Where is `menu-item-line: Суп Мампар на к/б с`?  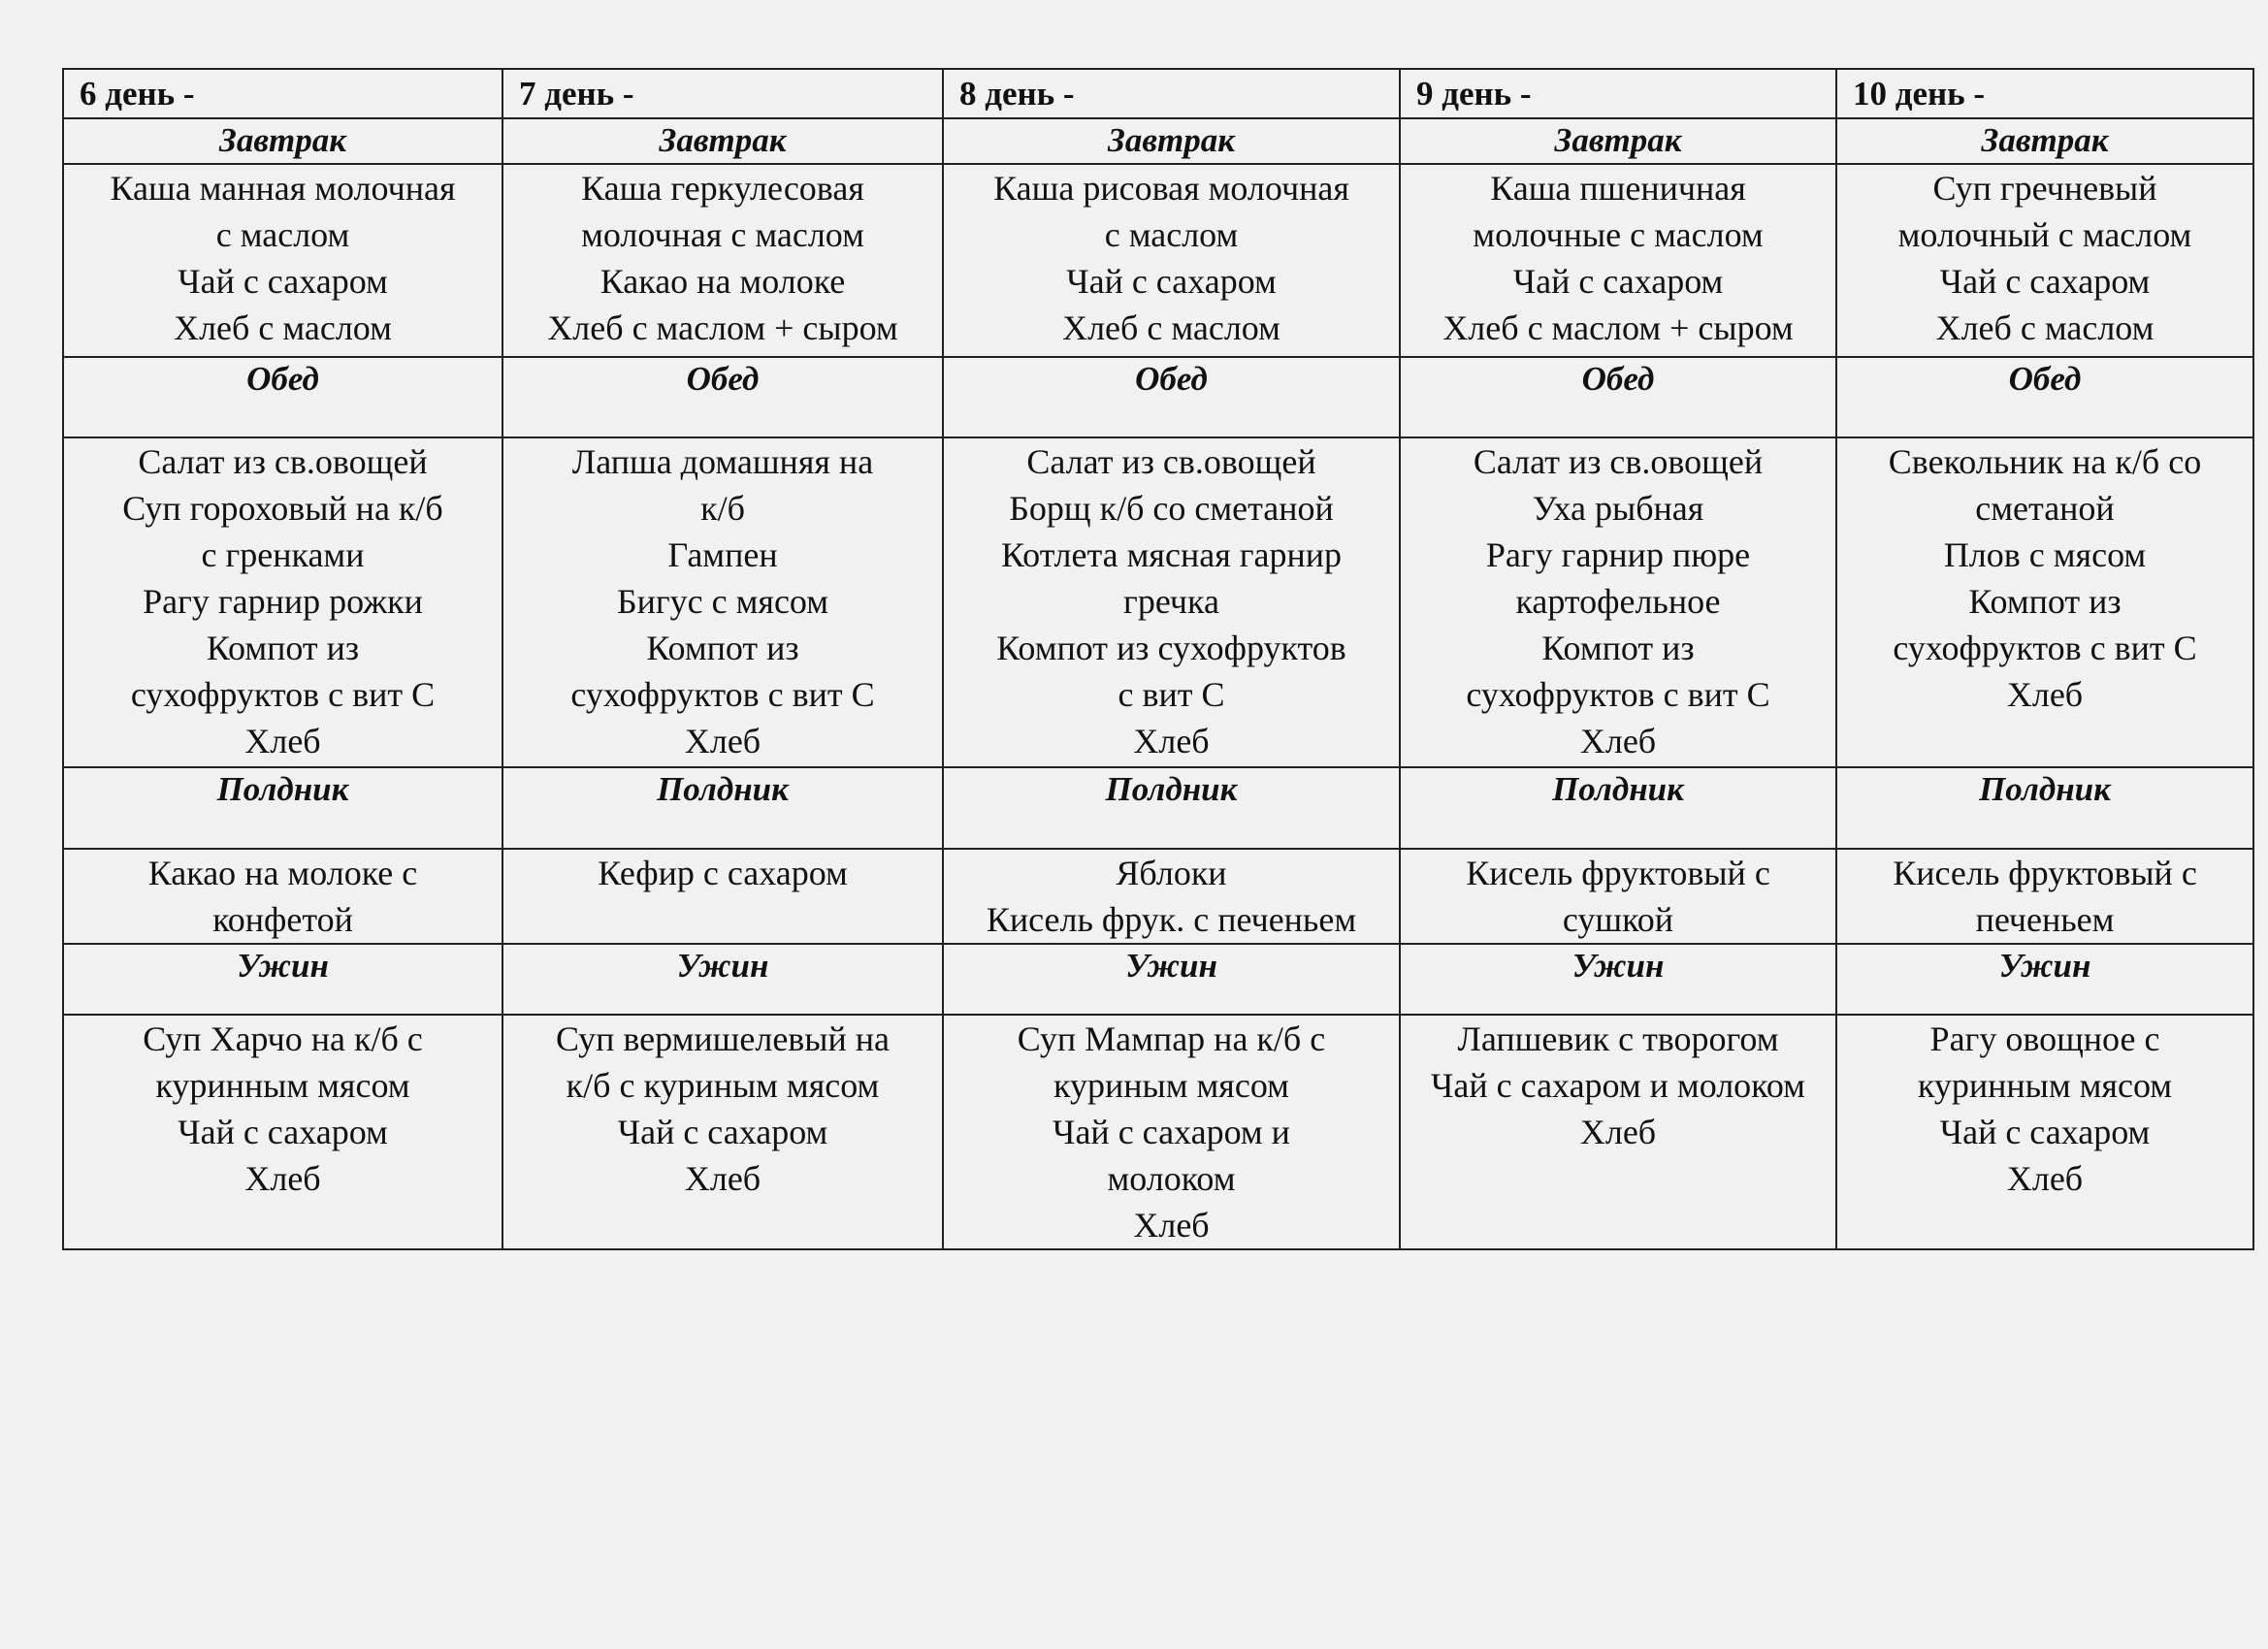 menu-item-line: Суп Мампар на к/б с is located at coordinates (1171, 1038).